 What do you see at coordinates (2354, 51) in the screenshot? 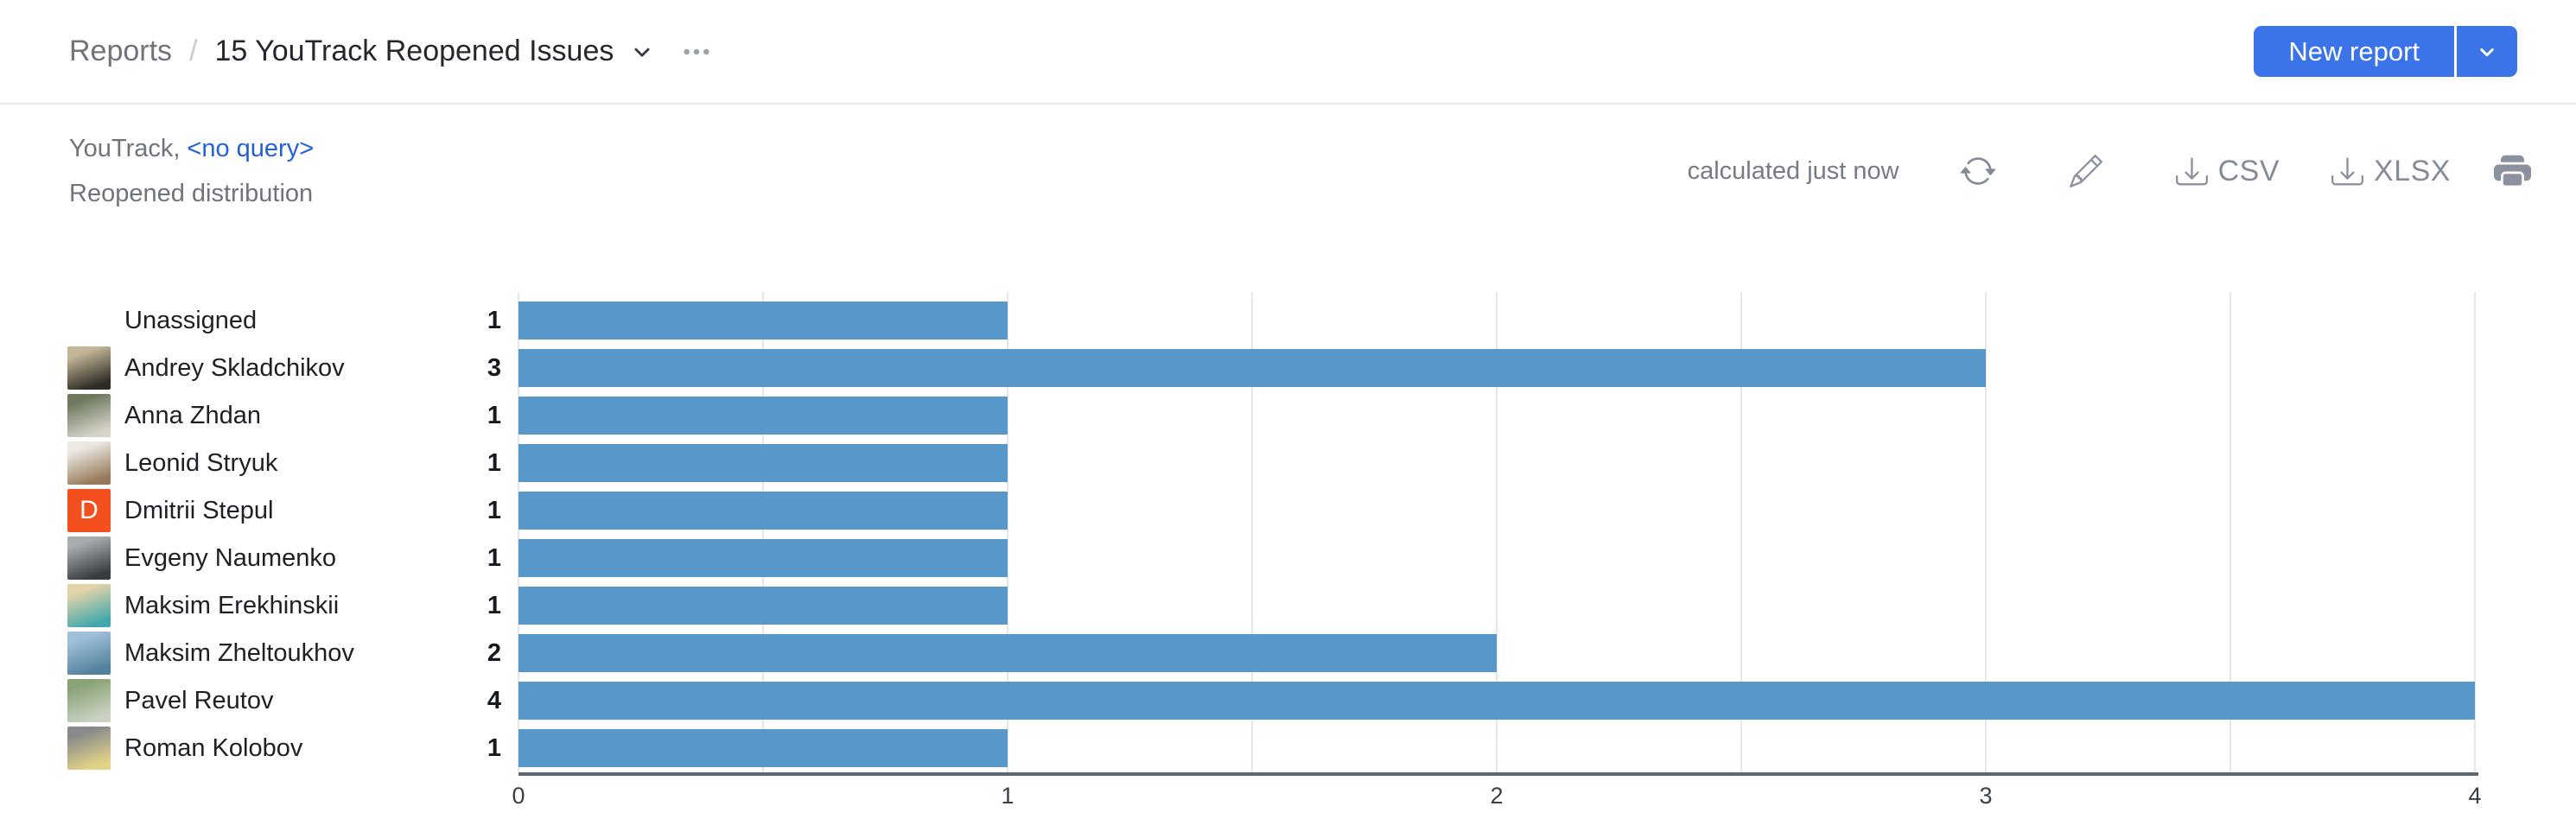
I see `new-report-button: New report` at bounding box center [2354, 51].